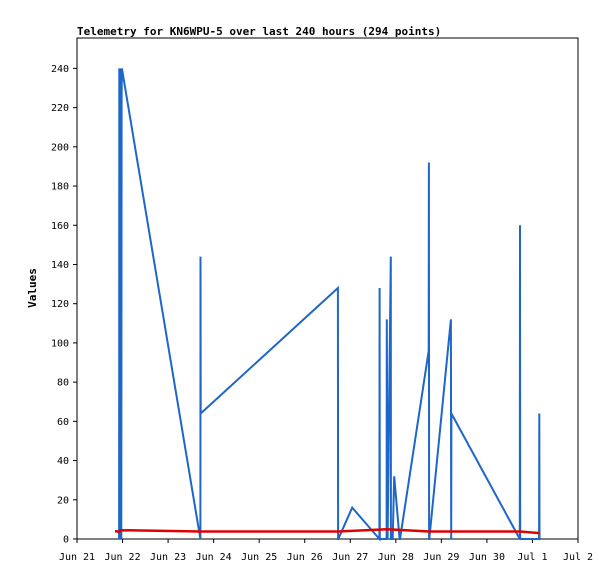 This screenshot has width=615, height=579. What do you see at coordinates (60, 187) in the screenshot?
I see `y-tick-label-180: 180` at bounding box center [60, 187].